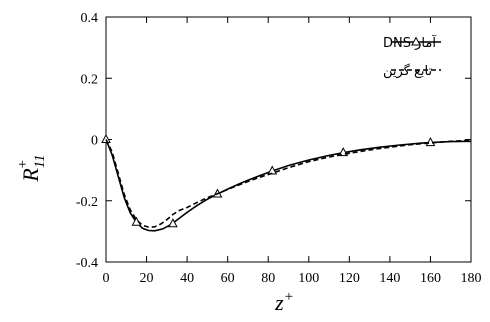 Image resolution: width=490 pixels, height=322 pixels. Describe the element at coordinates (268, 278) in the screenshot. I see `x-tick-label: 80` at that location.